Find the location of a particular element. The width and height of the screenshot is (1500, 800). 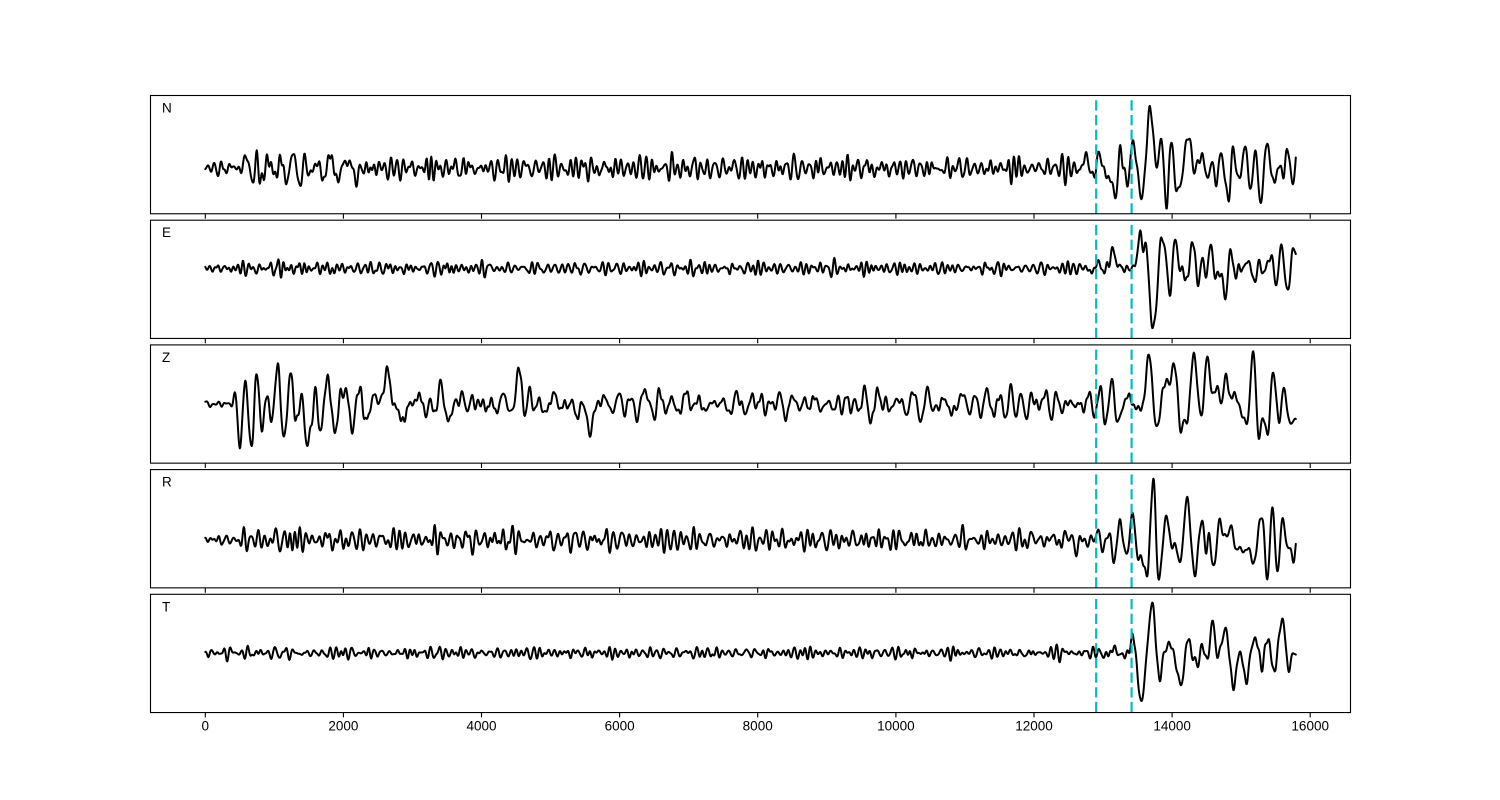

svg-text: 12000 is located at coordinates (1034, 726).